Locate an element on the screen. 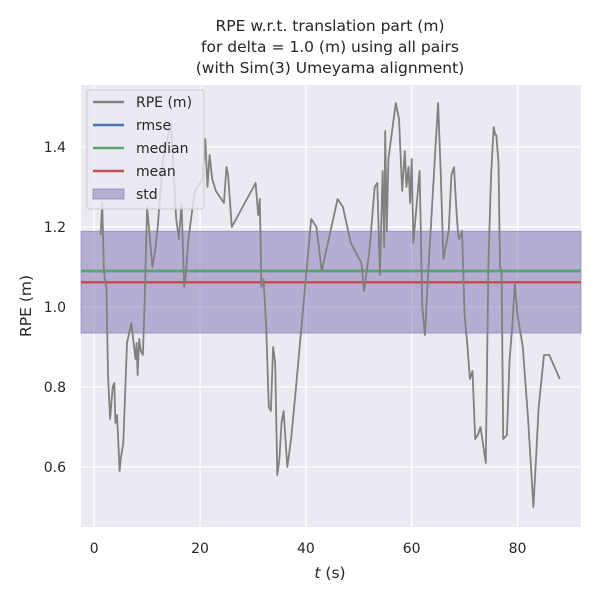 The width and height of the screenshot is (600, 600). x-tick-label-4: 80 is located at coordinates (518, 549).